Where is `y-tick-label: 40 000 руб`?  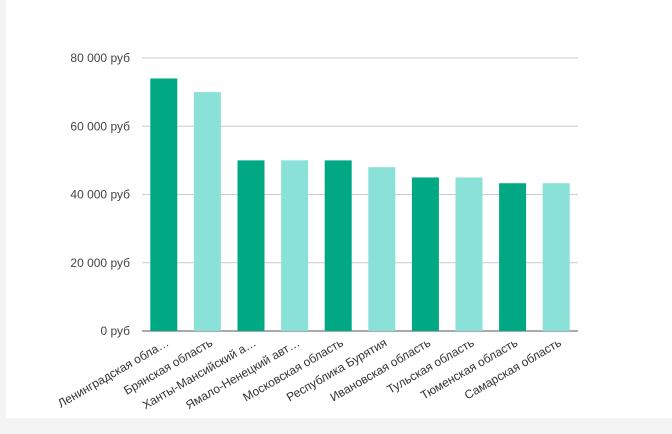 y-tick-label: 40 000 руб is located at coordinates (100, 195).